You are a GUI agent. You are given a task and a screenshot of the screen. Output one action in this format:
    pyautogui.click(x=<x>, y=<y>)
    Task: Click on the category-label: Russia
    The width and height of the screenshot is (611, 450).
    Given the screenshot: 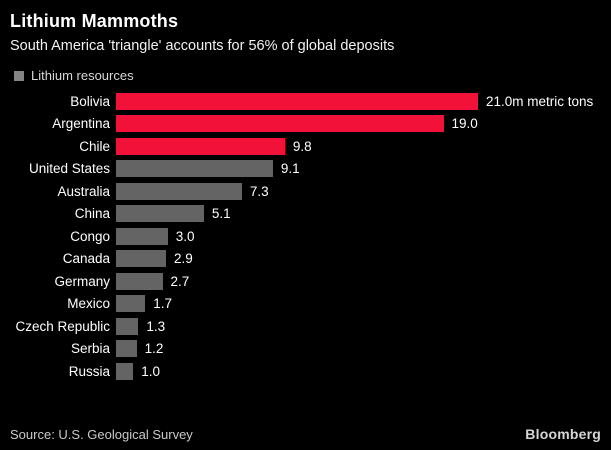 What is the action you would take?
    pyautogui.click(x=89, y=371)
    